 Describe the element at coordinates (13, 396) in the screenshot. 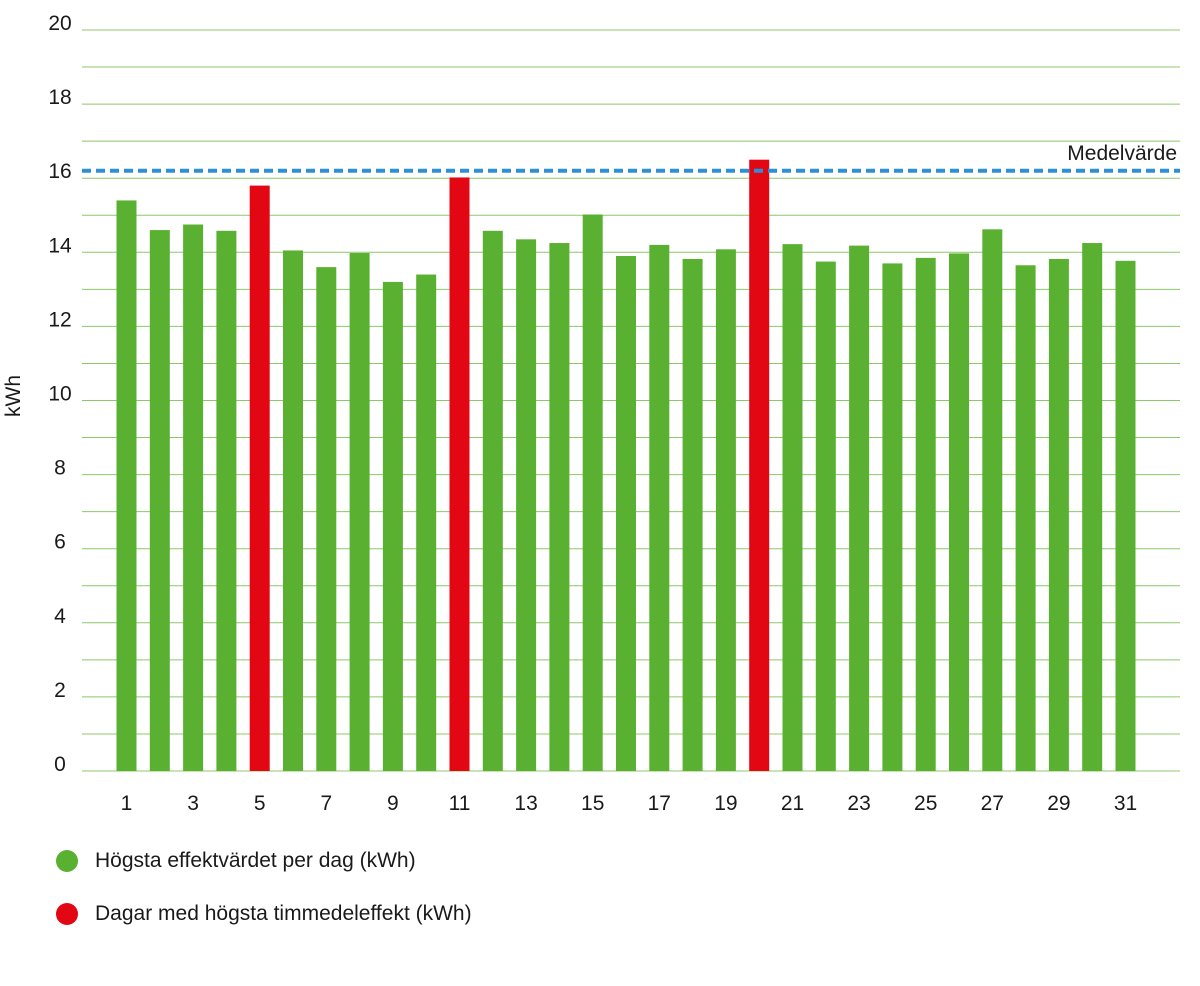

I see `y-axis-label: kWh` at that location.